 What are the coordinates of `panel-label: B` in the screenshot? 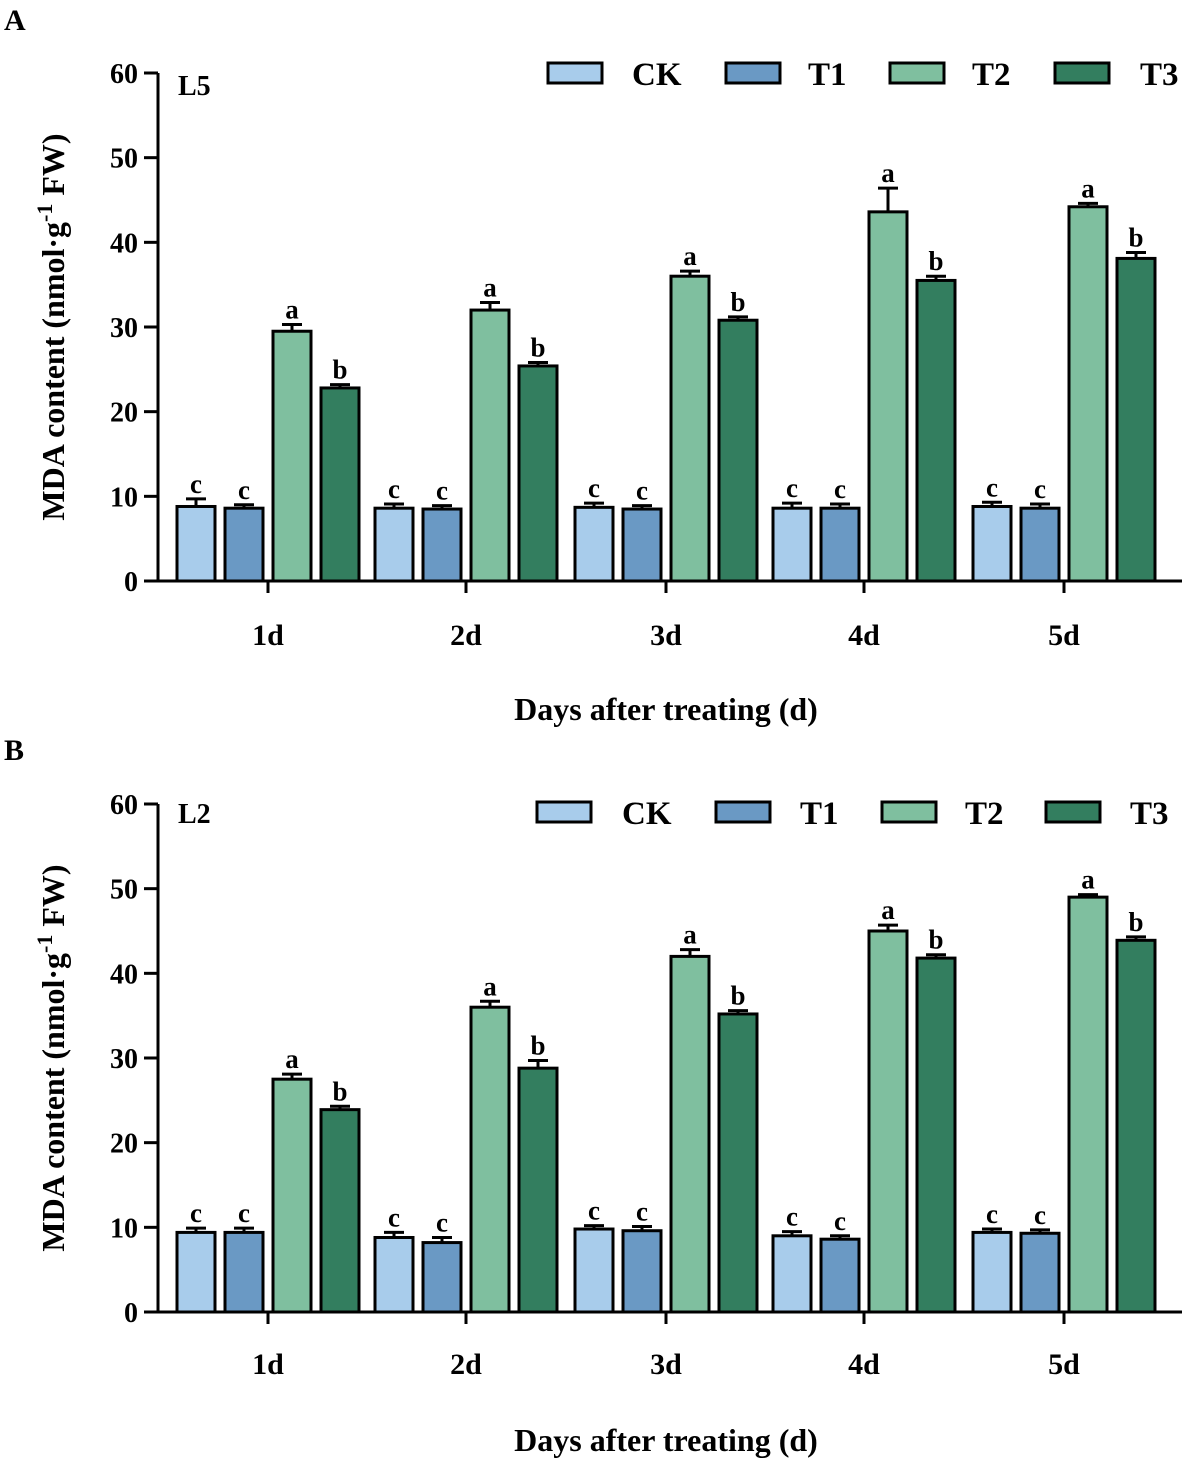 It's located at (14, 750).